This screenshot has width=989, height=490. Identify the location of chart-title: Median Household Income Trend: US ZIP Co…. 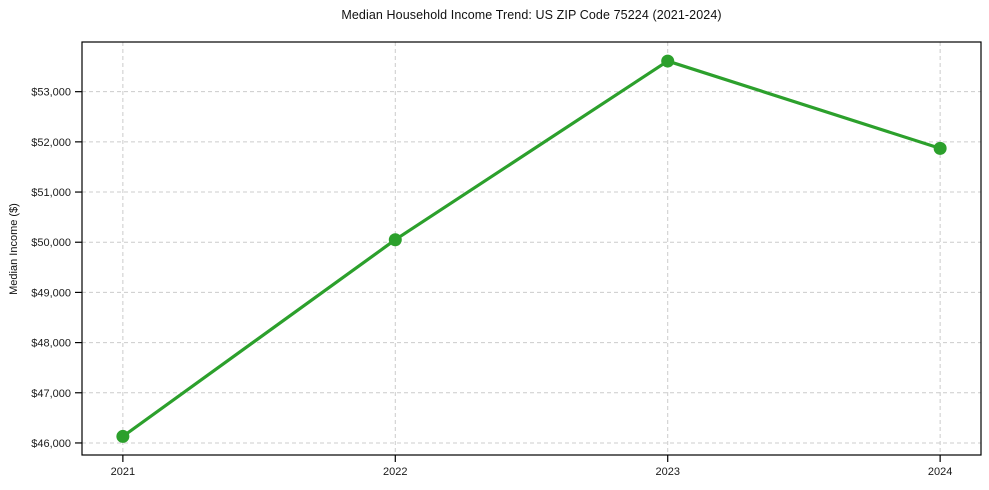
(531, 15).